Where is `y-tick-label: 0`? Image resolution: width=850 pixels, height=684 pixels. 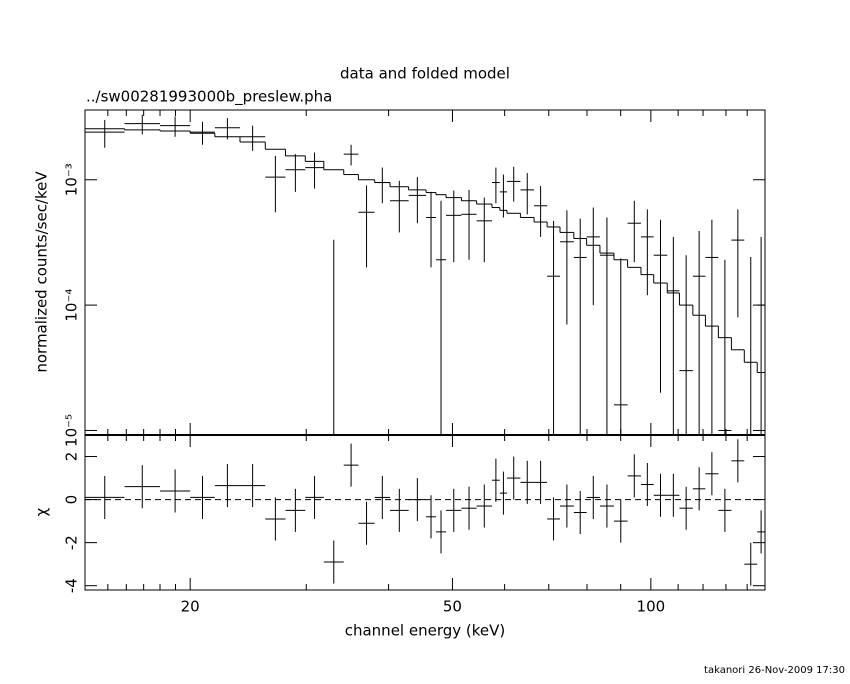 y-tick-label: 0 is located at coordinates (72, 500).